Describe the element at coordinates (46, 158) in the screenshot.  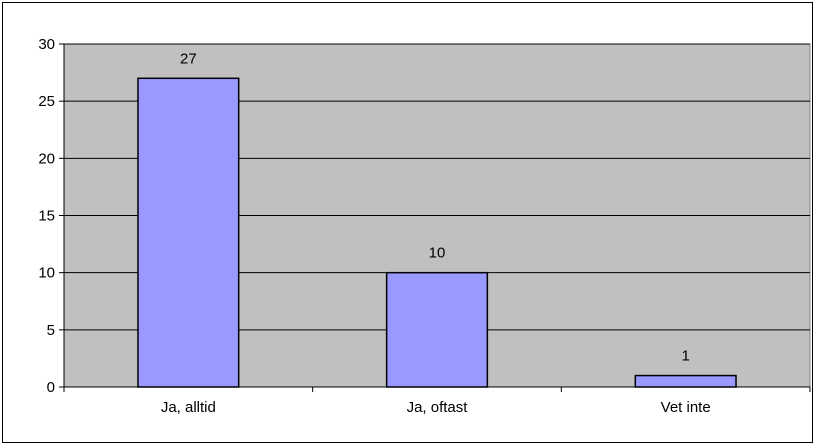
I see `y-tick-label-20: 20` at that location.